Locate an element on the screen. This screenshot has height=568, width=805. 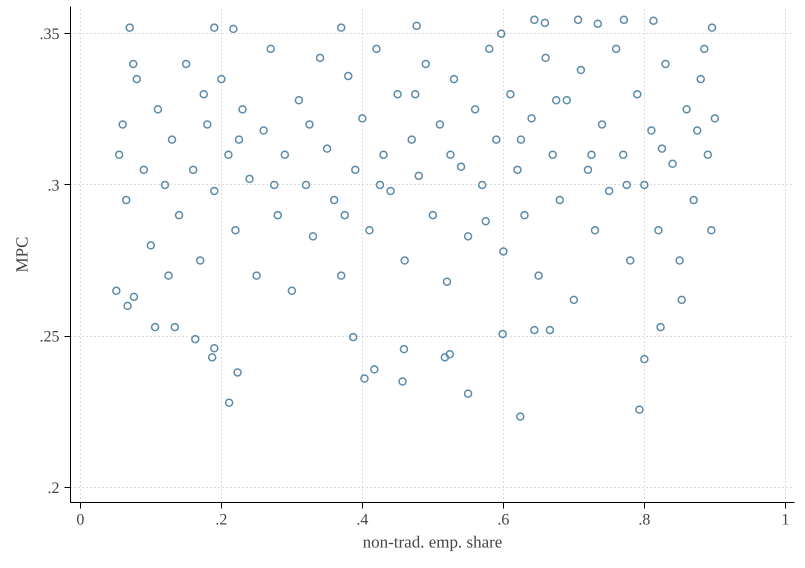
y-axis-title: MPC is located at coordinates (22, 254).